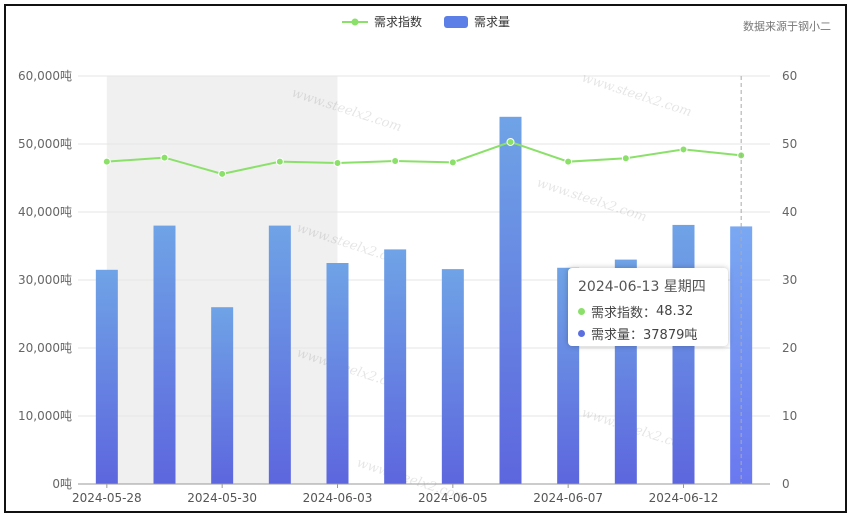  Describe the element at coordinates (107, 498) in the screenshot. I see `x-tick-label: 2024-05-28` at that location.